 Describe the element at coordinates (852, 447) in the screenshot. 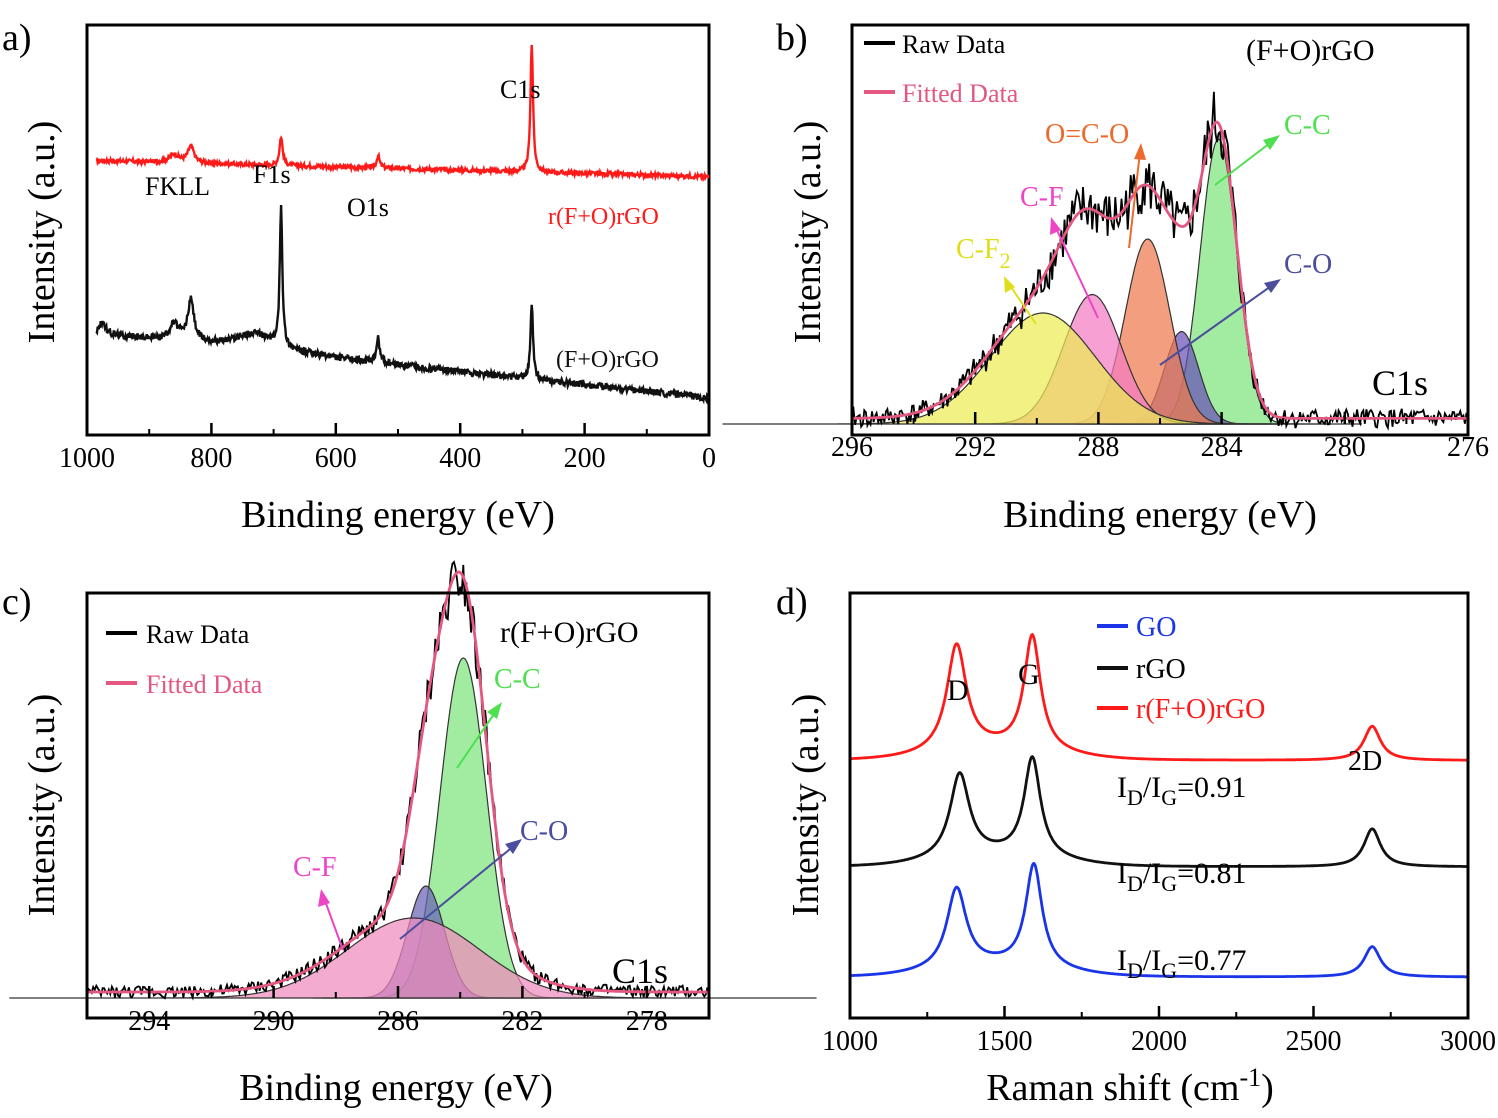

I see `x-tick-label: 296` at that location.